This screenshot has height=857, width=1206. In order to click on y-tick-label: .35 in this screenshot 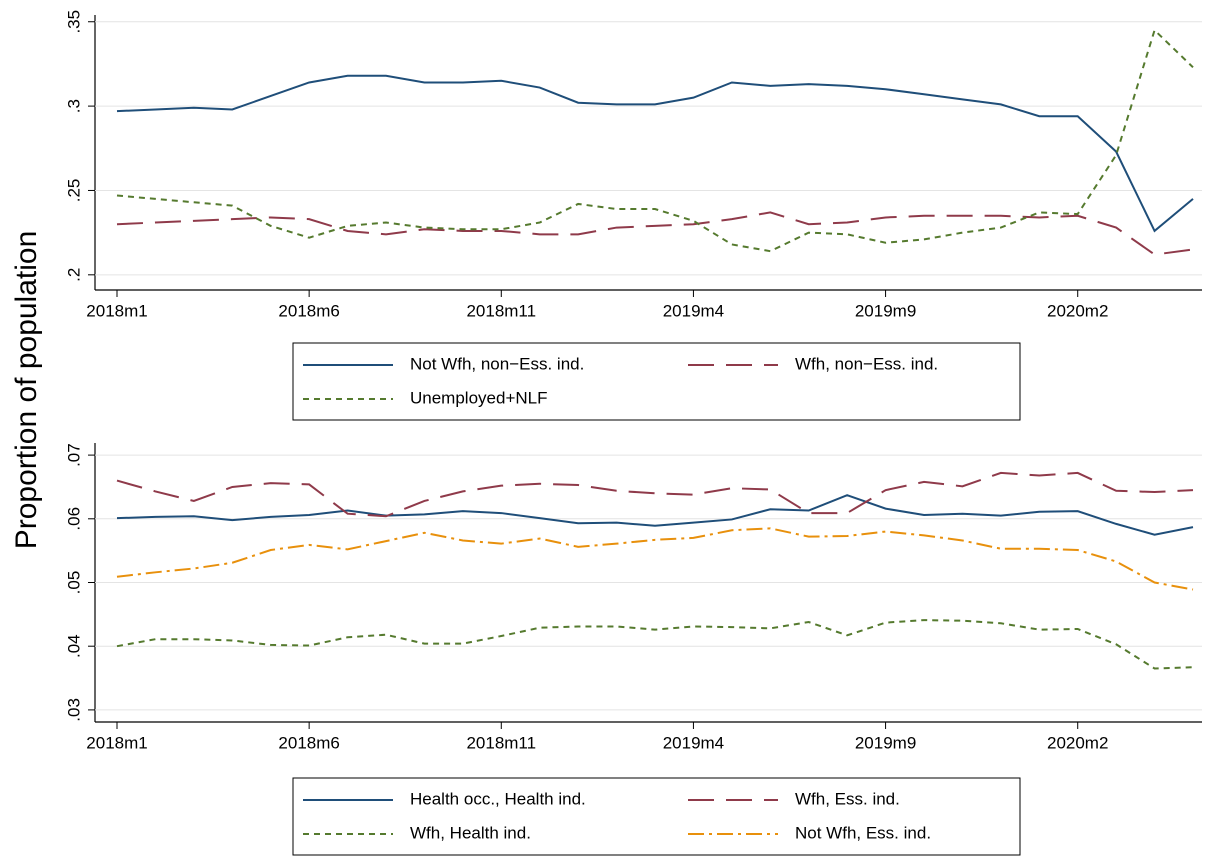, I will do `click(73, 22)`.